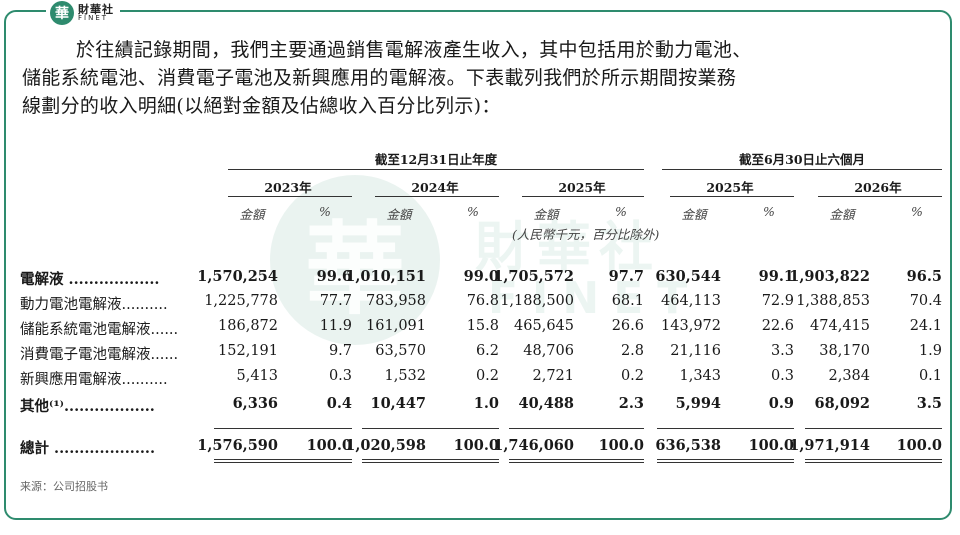  What do you see at coordinates (379, 78) in the screenshot?
I see `paragraph-line: 儲能系統電池、消費電子電池及新興應用的電解液。下表載列我們於所示期間按業務` at bounding box center [379, 78].